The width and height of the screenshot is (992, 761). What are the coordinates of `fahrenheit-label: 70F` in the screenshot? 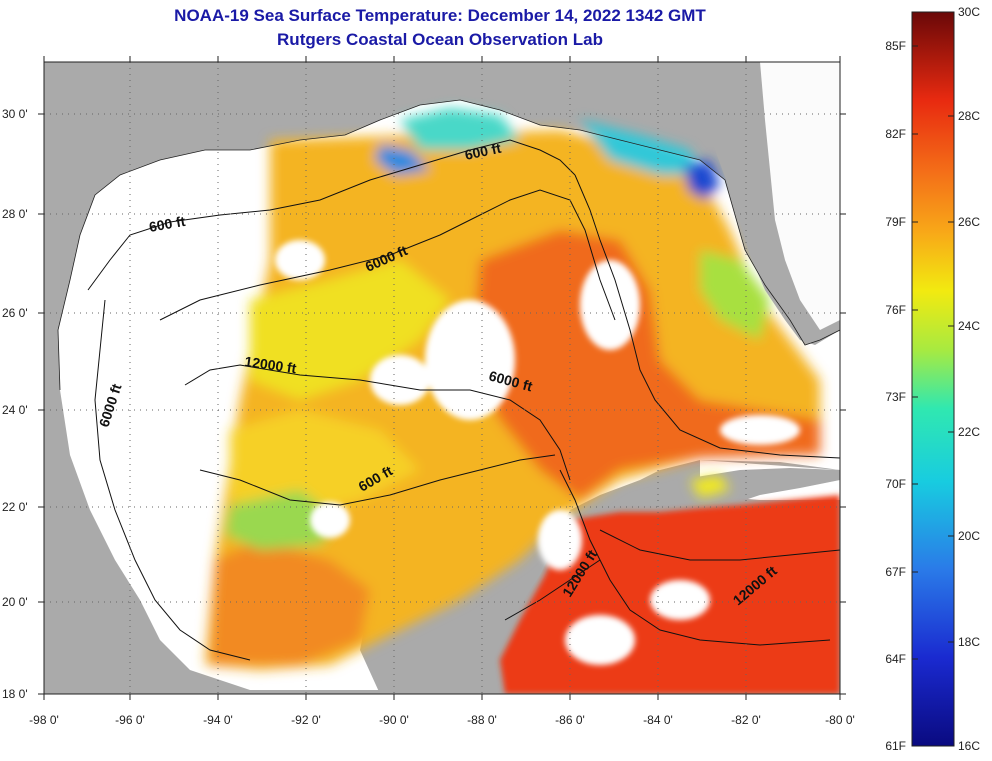 It's located at (895, 484).